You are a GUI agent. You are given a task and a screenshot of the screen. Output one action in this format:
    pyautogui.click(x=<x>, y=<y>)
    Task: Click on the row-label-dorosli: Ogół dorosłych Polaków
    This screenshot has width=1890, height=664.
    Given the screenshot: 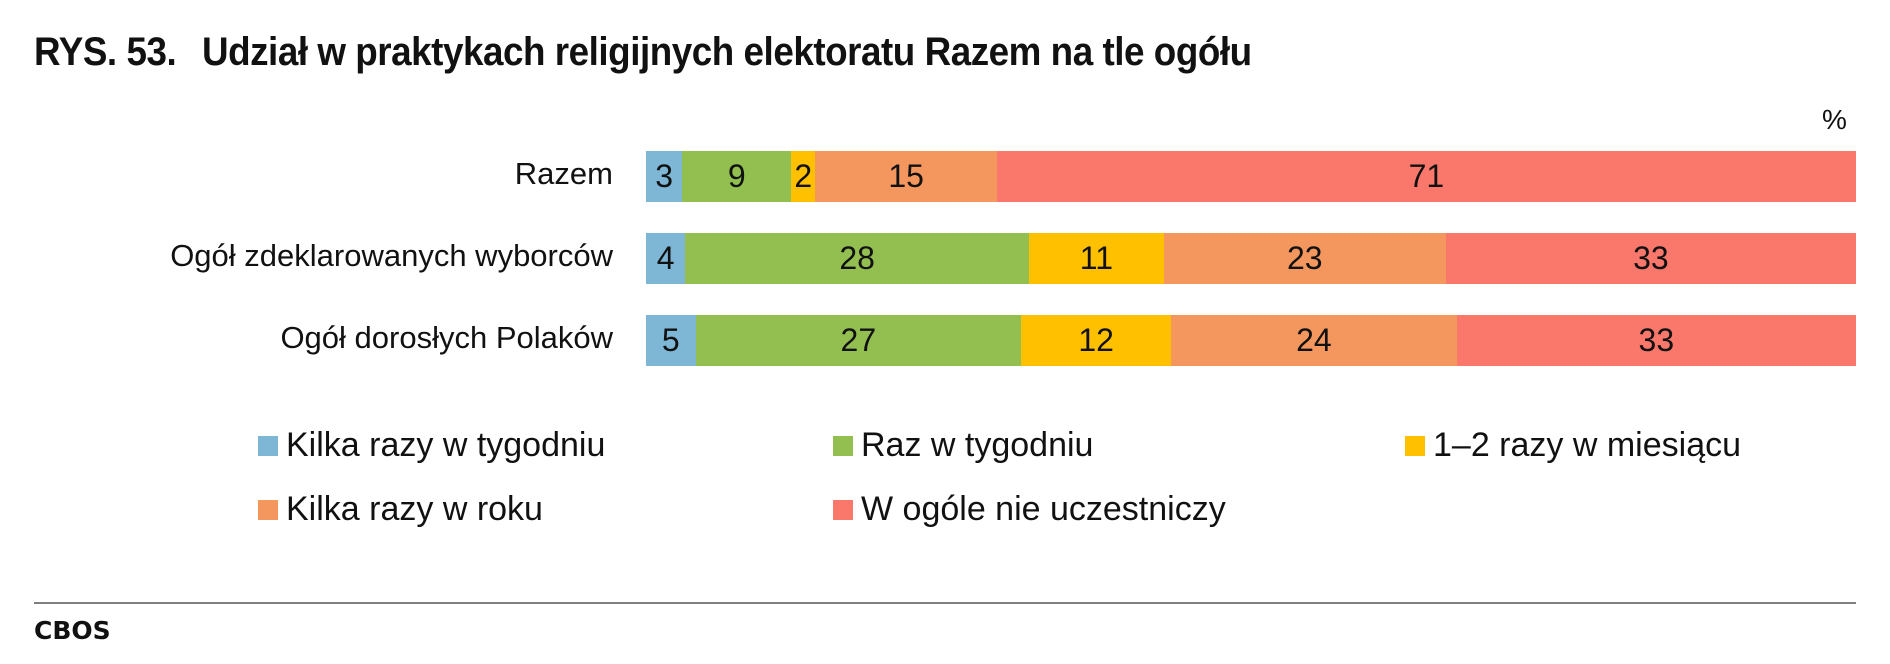 What is the action you would take?
    pyautogui.click(x=446, y=337)
    